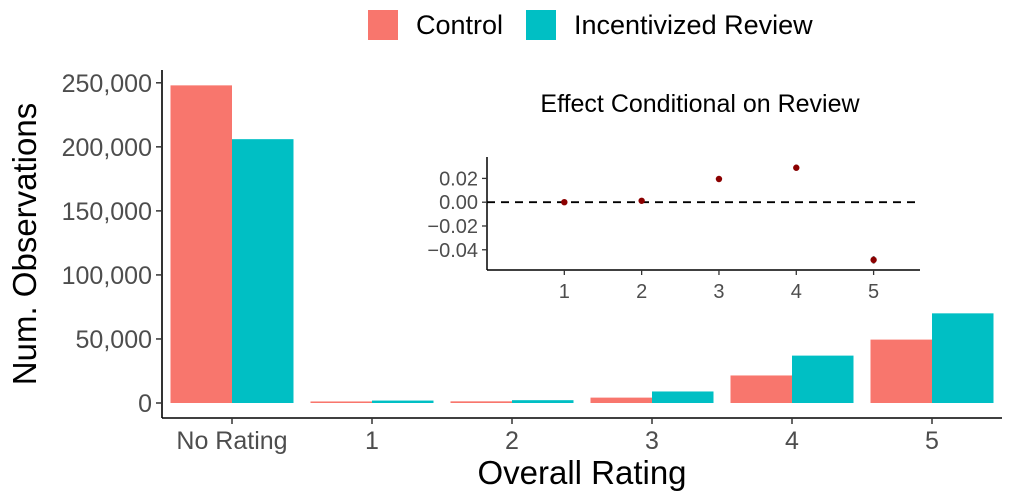  I want to click on y-tick-label: 150,000, so click(107, 212).